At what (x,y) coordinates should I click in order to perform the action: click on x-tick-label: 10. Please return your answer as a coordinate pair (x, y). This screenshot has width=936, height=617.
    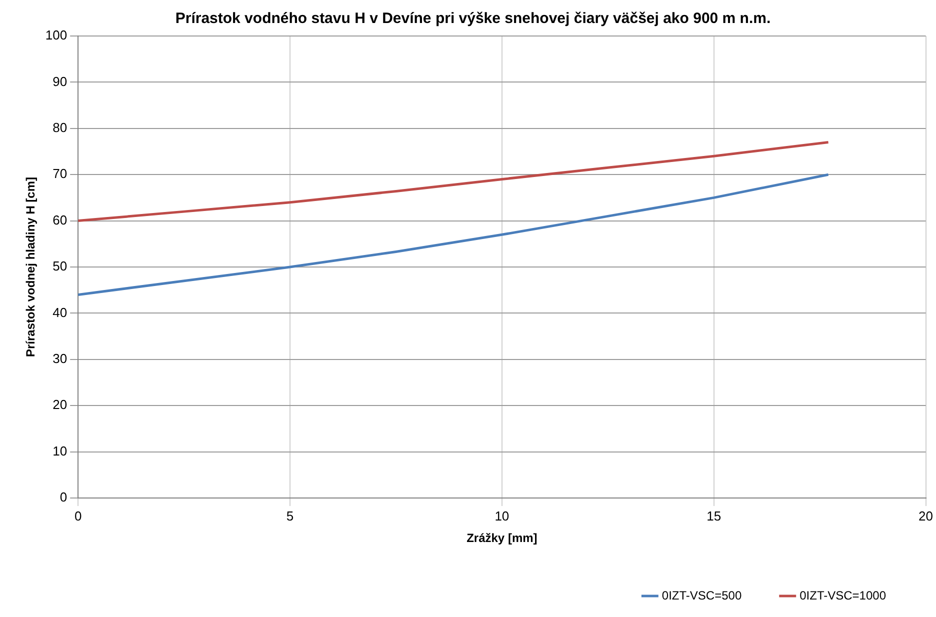
    Looking at the image, I should click on (502, 516).